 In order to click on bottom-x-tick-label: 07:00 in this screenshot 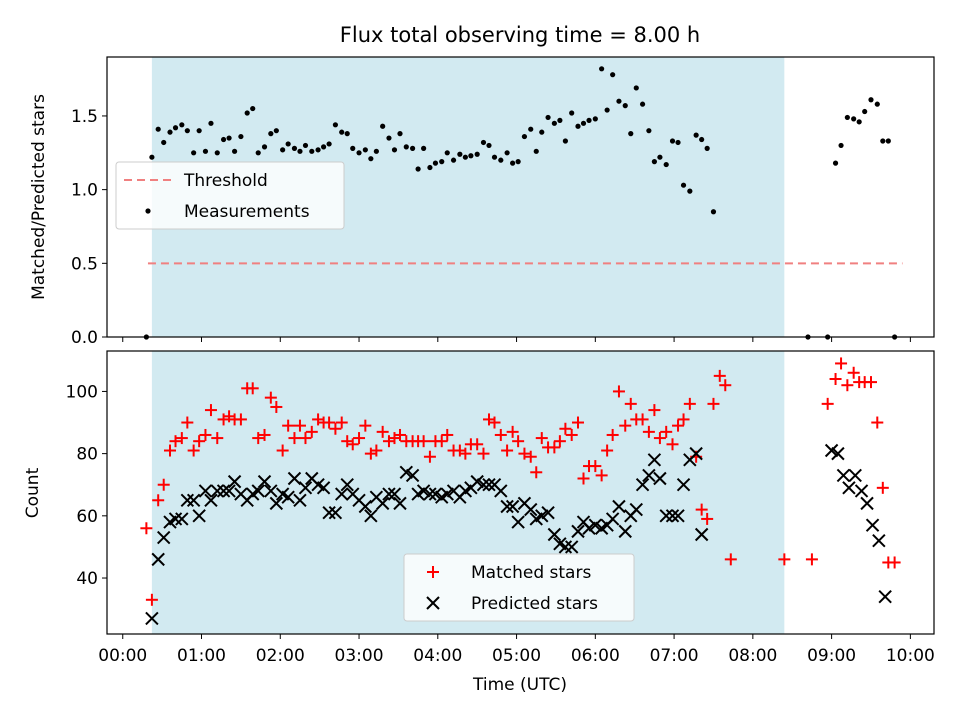, I will do `click(674, 656)`.